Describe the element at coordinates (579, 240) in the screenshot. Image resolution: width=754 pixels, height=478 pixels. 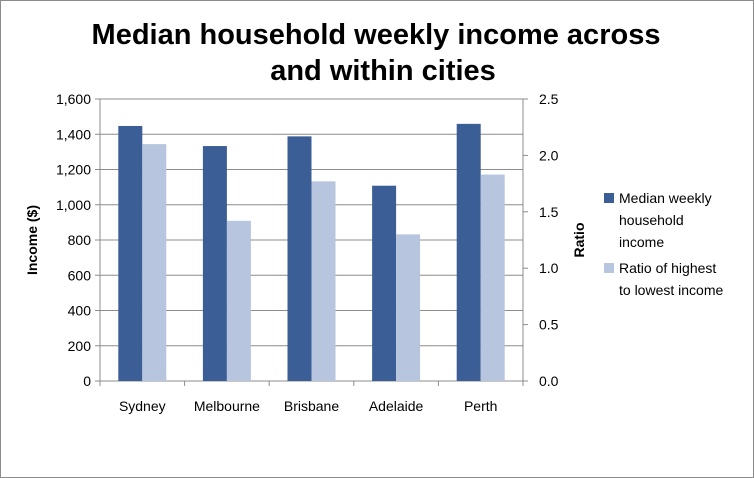
I see `y-right-axis-label: Ratio` at that location.